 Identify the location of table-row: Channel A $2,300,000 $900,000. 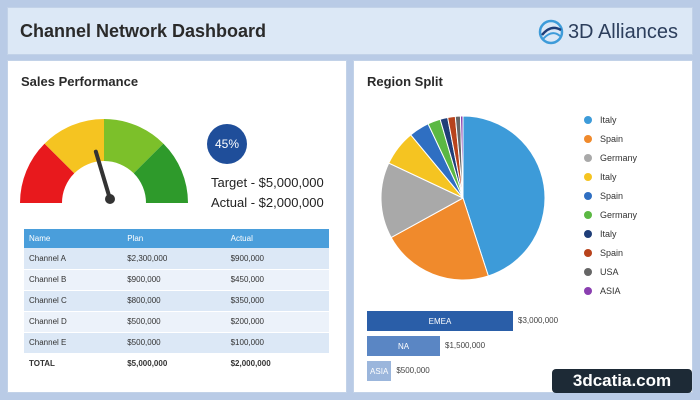
(176, 259).